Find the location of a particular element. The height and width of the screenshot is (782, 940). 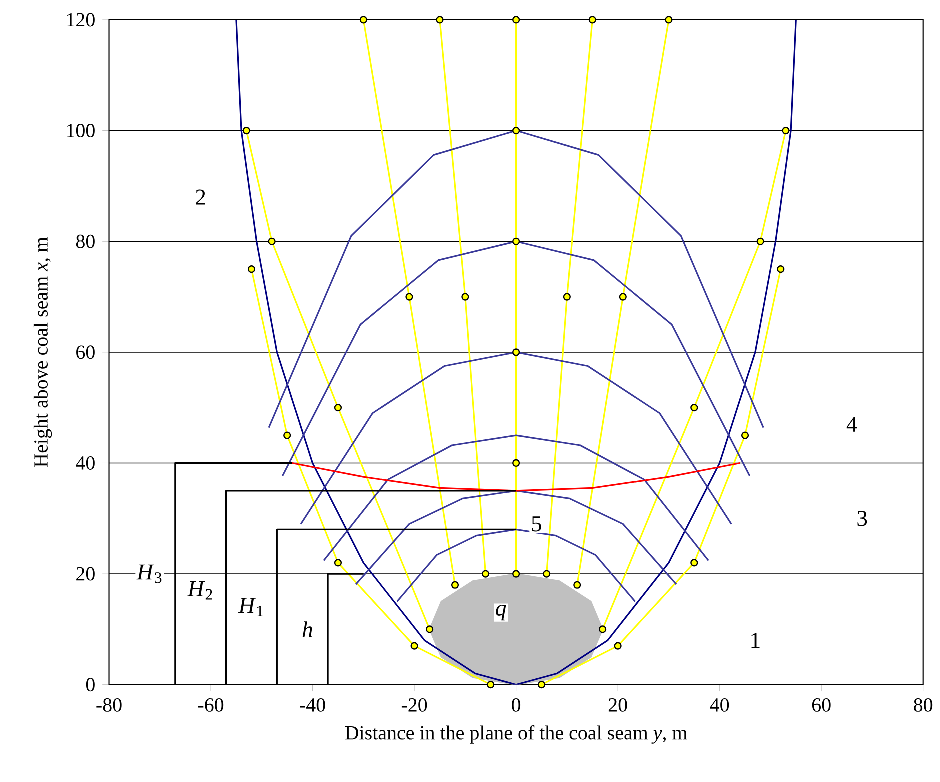

y-tick-label: 60 is located at coordinates (85, 353).